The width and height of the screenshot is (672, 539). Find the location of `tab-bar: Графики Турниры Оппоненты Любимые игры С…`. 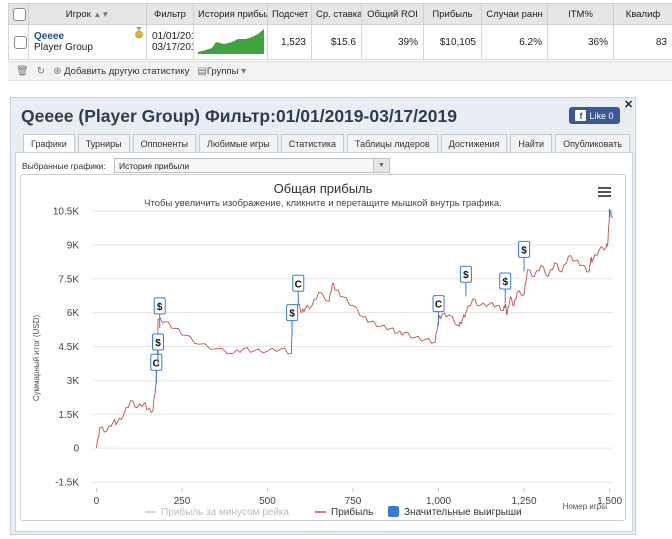

tab-bar: Графики Турниры Оппоненты Любимые игры С… is located at coordinates (326, 143).